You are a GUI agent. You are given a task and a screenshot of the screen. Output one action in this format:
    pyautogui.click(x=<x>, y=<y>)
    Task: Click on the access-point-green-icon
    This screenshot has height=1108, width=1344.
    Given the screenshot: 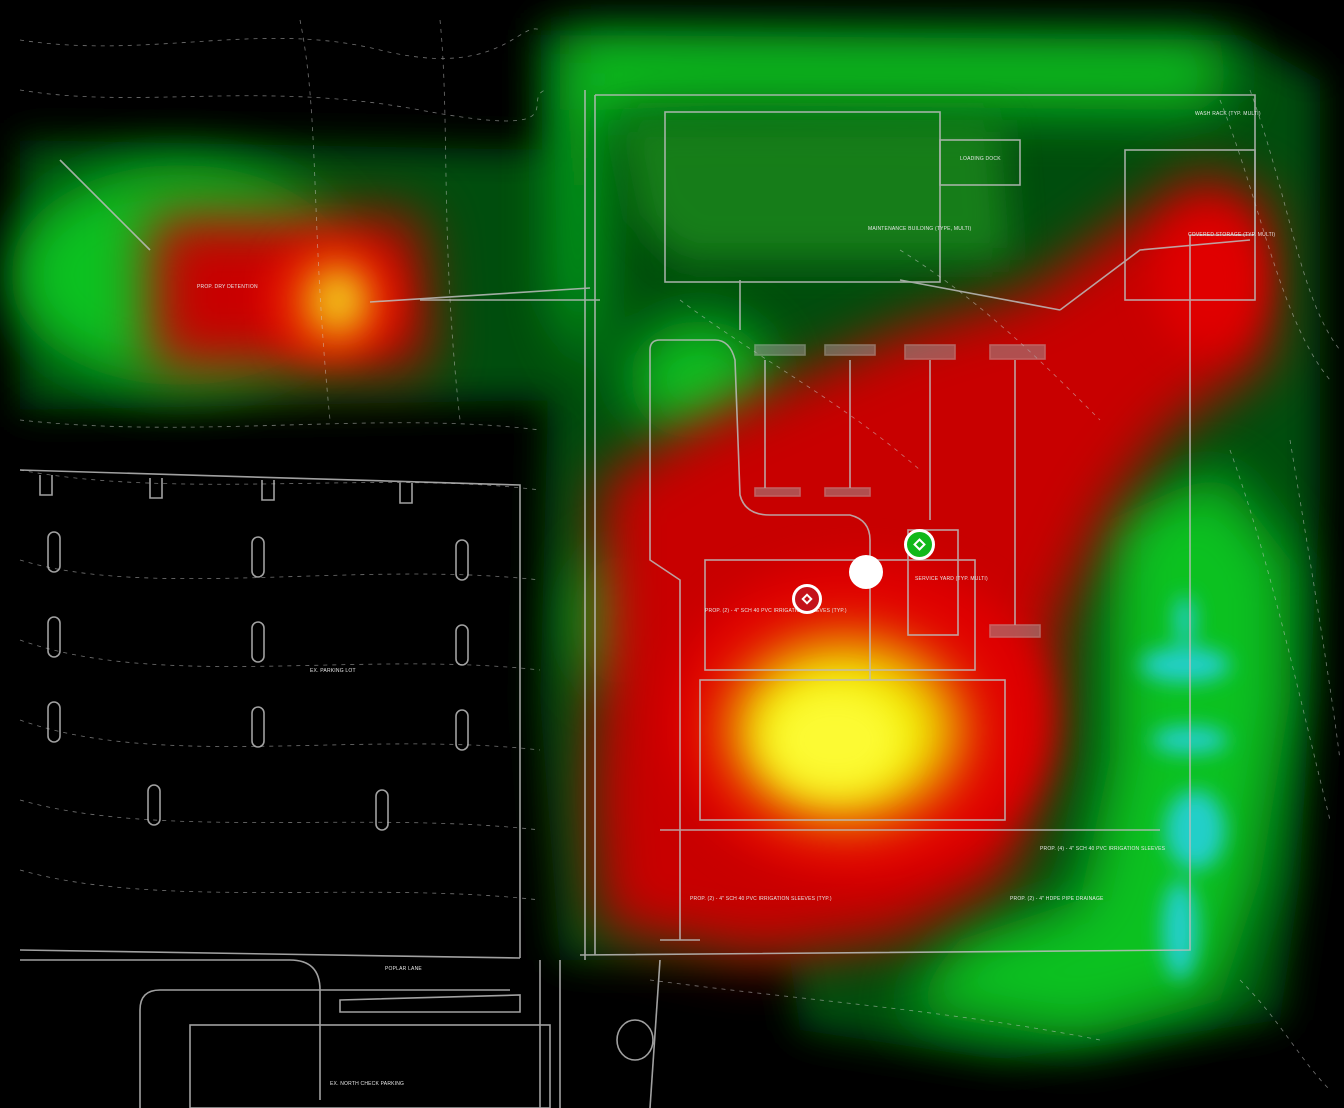 What is the action you would take?
    pyautogui.click(x=919, y=544)
    